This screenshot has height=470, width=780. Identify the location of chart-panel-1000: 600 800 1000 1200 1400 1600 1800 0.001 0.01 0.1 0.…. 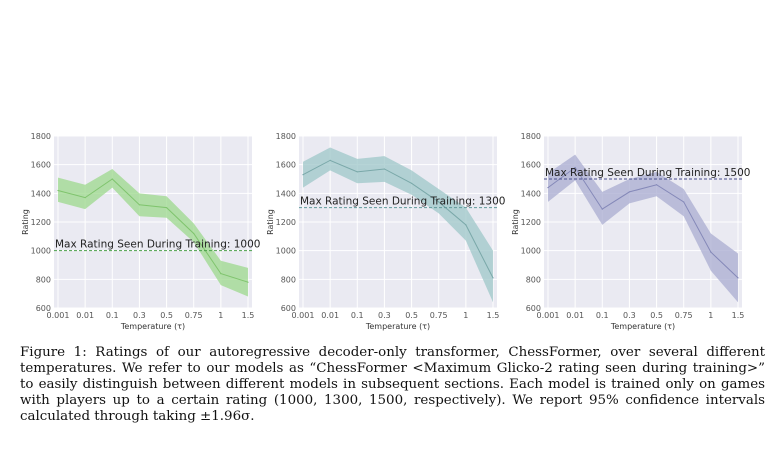
(140, 231).